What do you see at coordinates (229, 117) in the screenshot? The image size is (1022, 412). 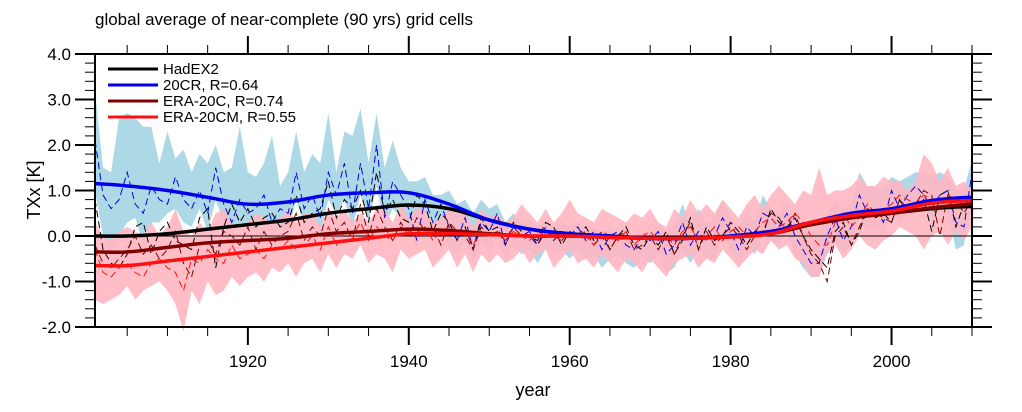 I see `legend-label: ERA-20CM, R=0.55` at bounding box center [229, 117].